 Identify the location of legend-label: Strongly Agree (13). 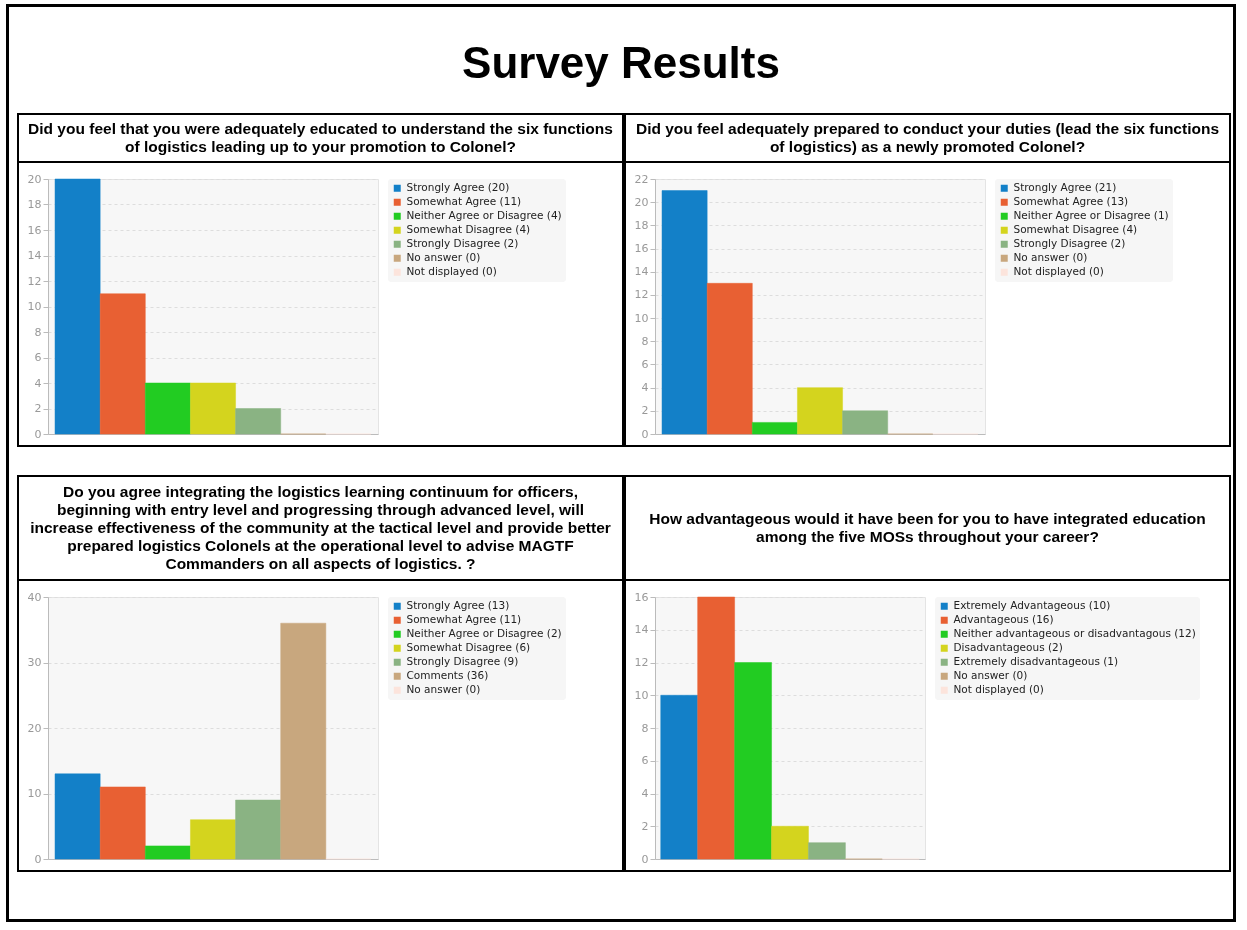
(458, 605).